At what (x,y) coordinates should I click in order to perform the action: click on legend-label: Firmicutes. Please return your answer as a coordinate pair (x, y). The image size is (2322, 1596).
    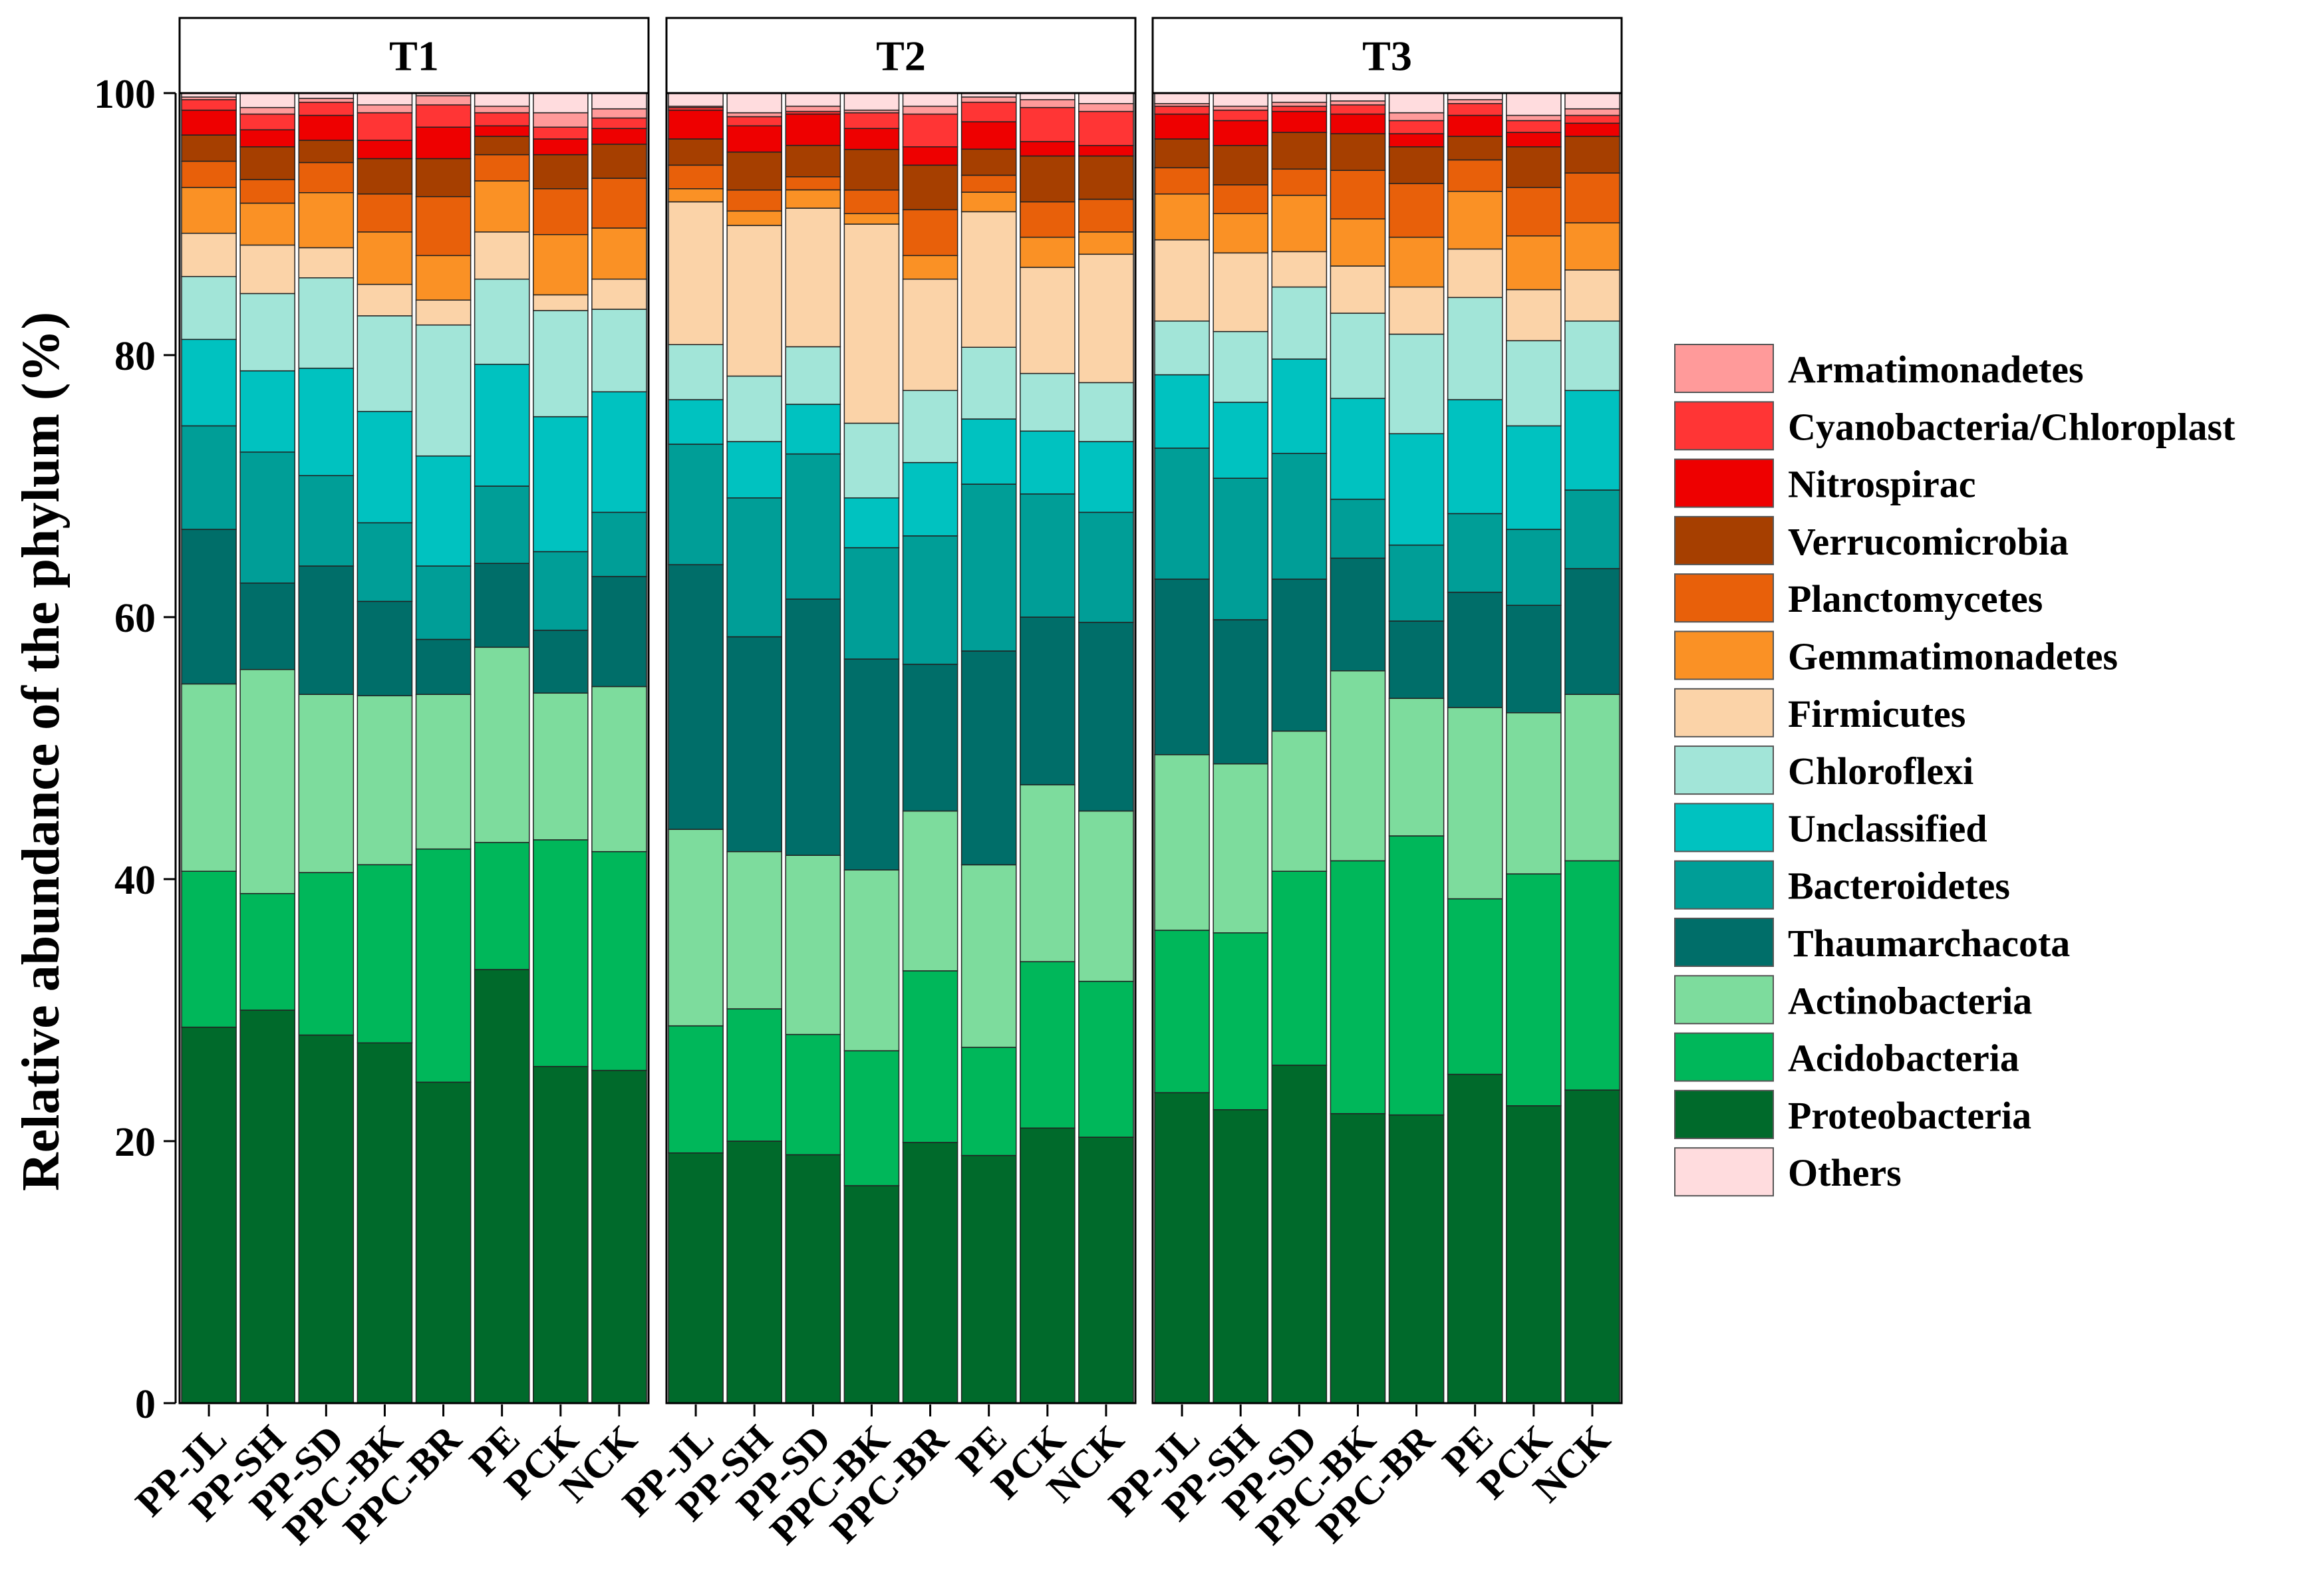
    Looking at the image, I should click on (1876, 713).